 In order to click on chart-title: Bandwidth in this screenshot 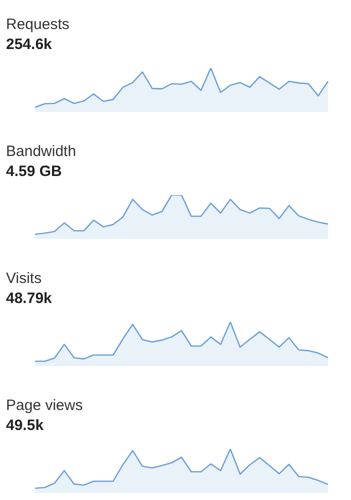, I will do `click(41, 151)`.